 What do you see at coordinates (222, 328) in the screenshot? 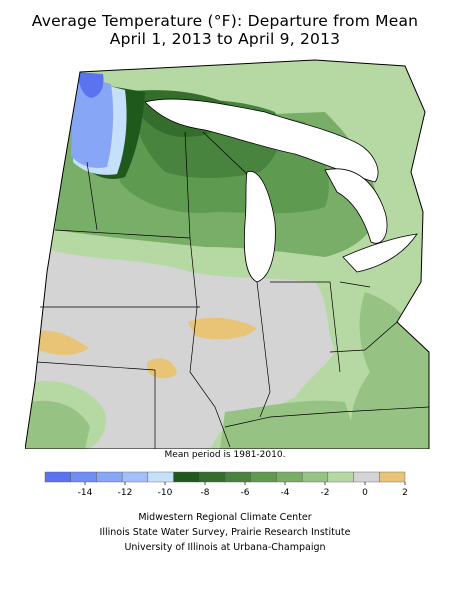
I see `zone-plus-1-a` at bounding box center [222, 328].